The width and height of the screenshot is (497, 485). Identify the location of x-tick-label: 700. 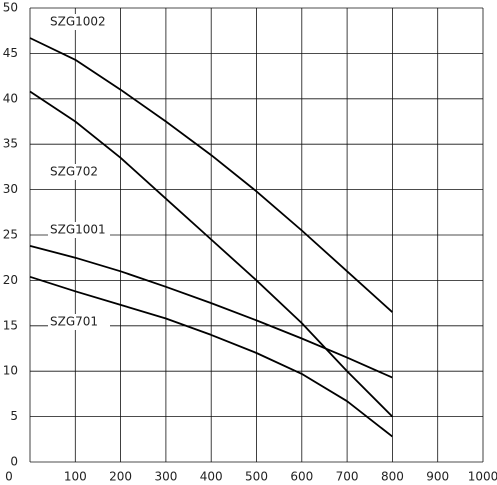
(347, 477).